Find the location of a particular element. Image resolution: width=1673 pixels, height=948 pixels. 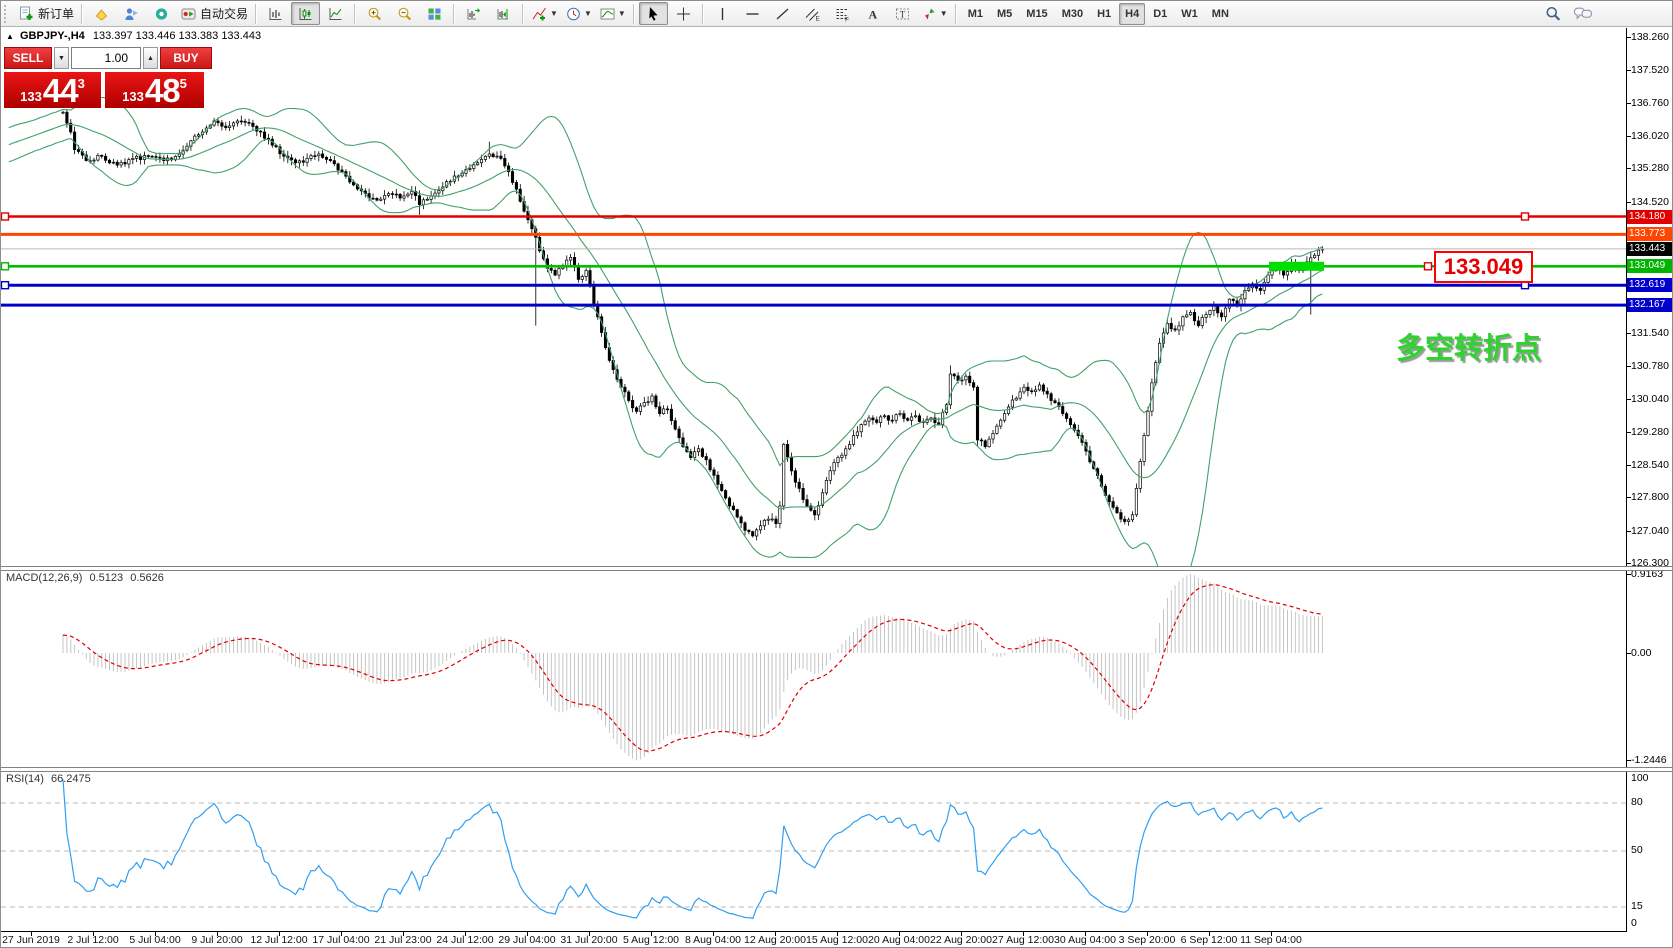

tile-windows-button is located at coordinates (434, 13).